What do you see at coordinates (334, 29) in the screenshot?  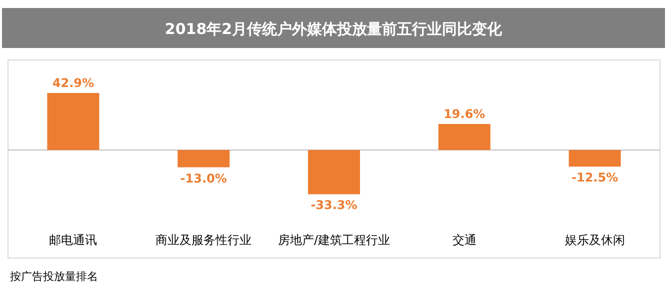 I see `chart-title: 2018年2月传统户外媒体投放量前五行业同比变化` at bounding box center [334, 29].